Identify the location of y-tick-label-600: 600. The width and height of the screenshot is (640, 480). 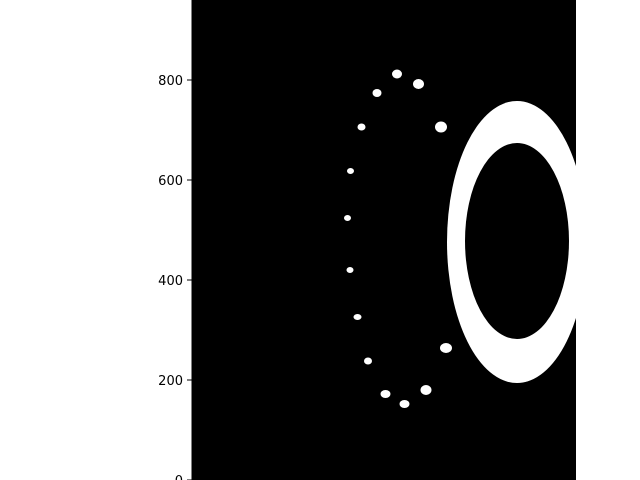
(170, 181).